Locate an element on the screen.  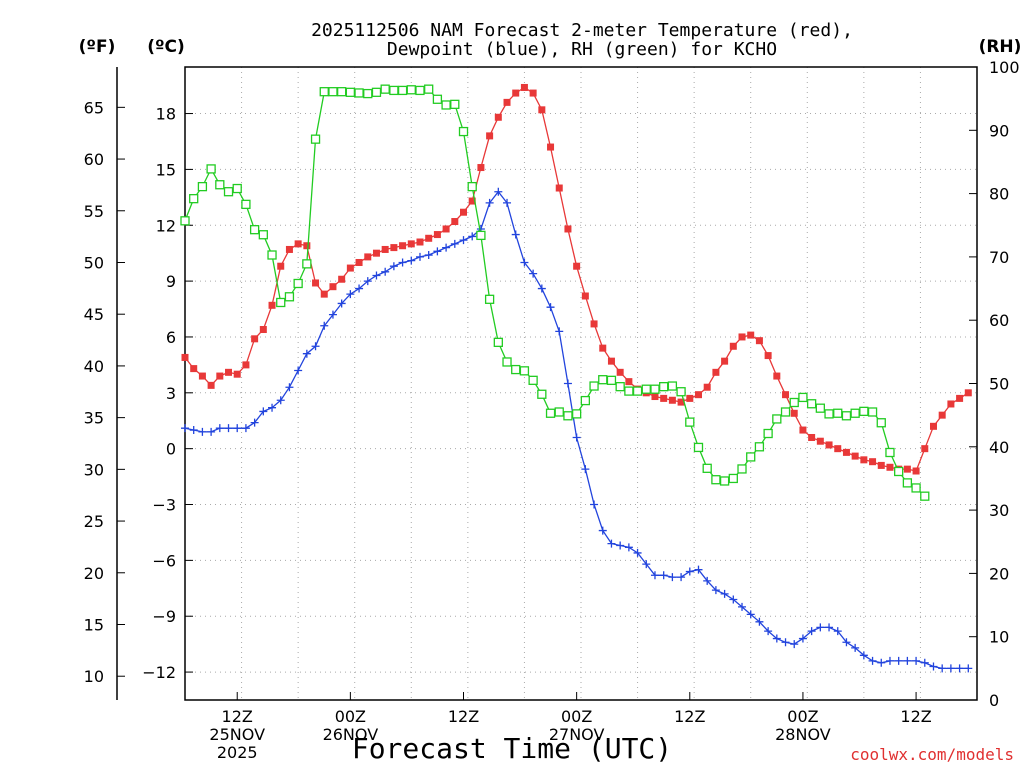
fahrenheit-unit-label: (ºF) is located at coordinates (97, 47).